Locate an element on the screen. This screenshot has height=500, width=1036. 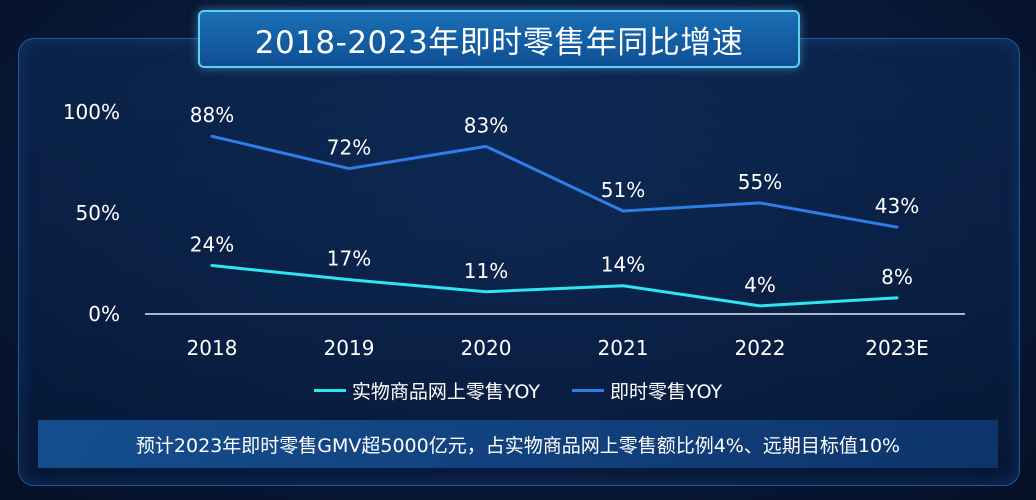
data-label-physical: 11% is located at coordinates (486, 271).